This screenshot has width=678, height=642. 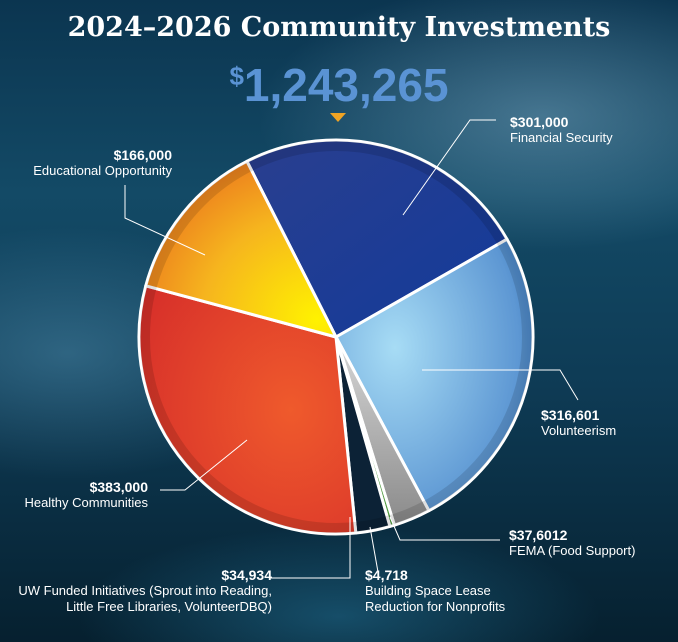 I want to click on currency-symbol: $, so click(x=236, y=76).